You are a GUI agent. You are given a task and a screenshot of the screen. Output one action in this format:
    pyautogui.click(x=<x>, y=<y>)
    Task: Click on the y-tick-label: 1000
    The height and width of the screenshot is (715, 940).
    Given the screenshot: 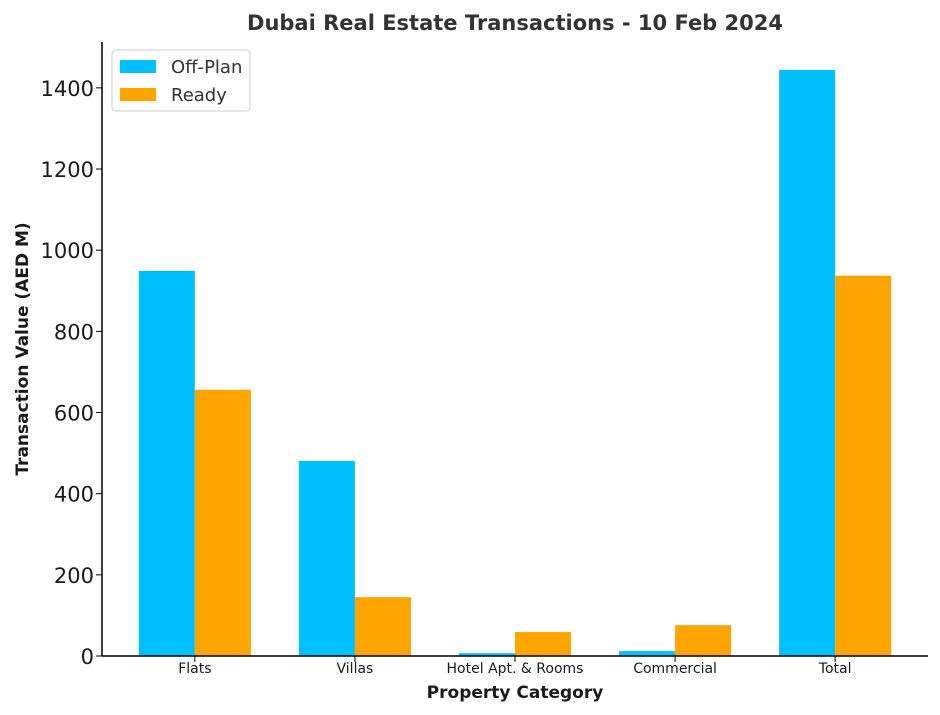 What is the action you would take?
    pyautogui.click(x=67, y=251)
    